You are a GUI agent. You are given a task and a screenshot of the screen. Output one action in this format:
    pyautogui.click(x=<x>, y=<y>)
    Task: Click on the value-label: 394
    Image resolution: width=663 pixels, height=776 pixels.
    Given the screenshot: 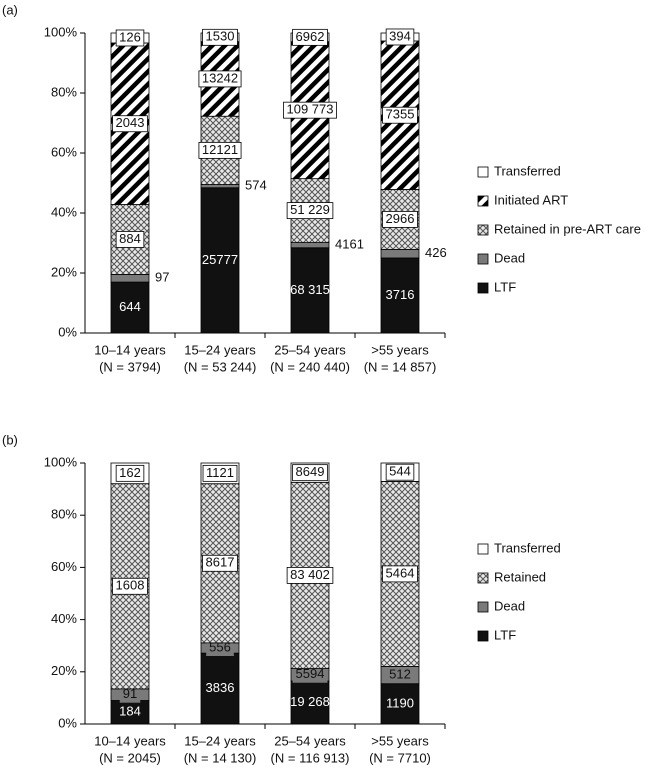 What is the action you would take?
    pyautogui.click(x=400, y=35)
    